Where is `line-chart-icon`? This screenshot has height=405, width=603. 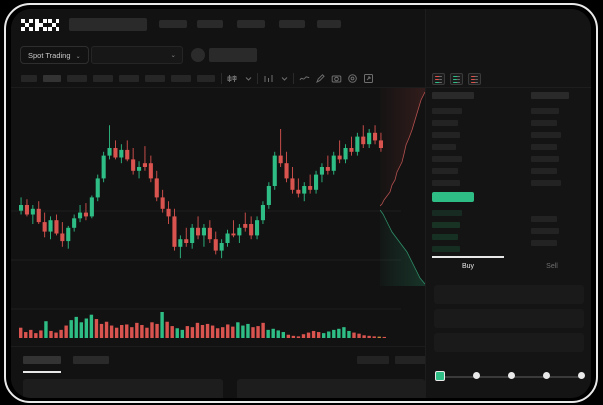
line-chart-icon is located at coordinates (304, 78).